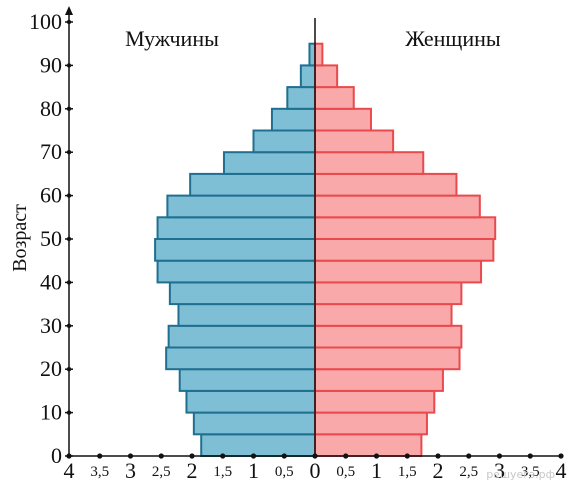  What do you see at coordinates (51, 195) in the screenshot?
I see `y-tick-label-60: 60` at bounding box center [51, 195].